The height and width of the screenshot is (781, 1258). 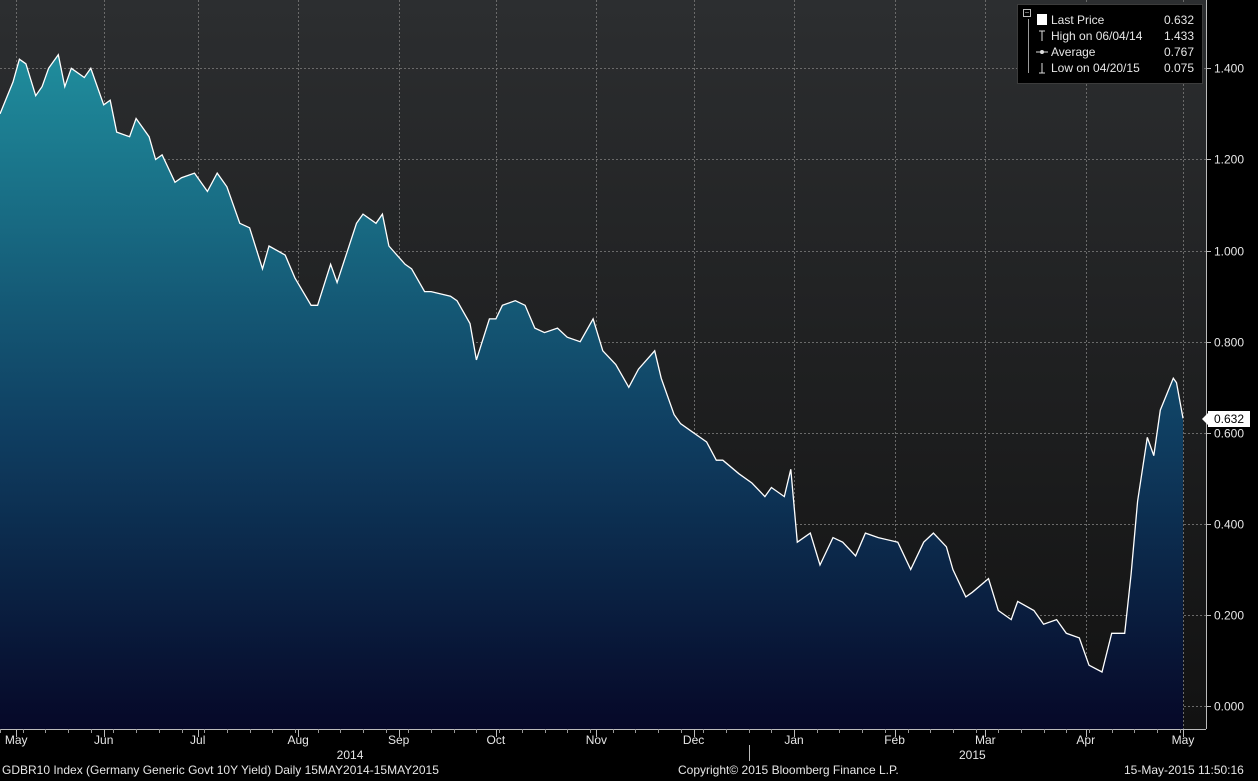 What do you see at coordinates (1229, 343) in the screenshot?
I see `y-tick-label: 0.800` at bounding box center [1229, 343].